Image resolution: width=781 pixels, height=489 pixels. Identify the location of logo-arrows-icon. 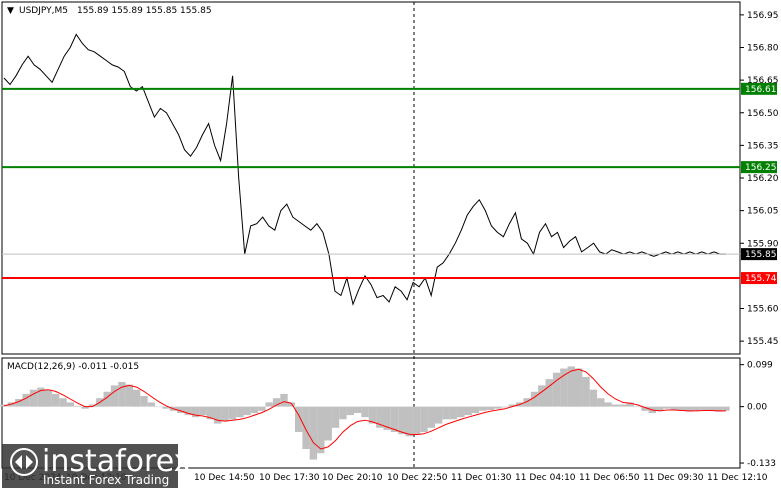
(24, 462).